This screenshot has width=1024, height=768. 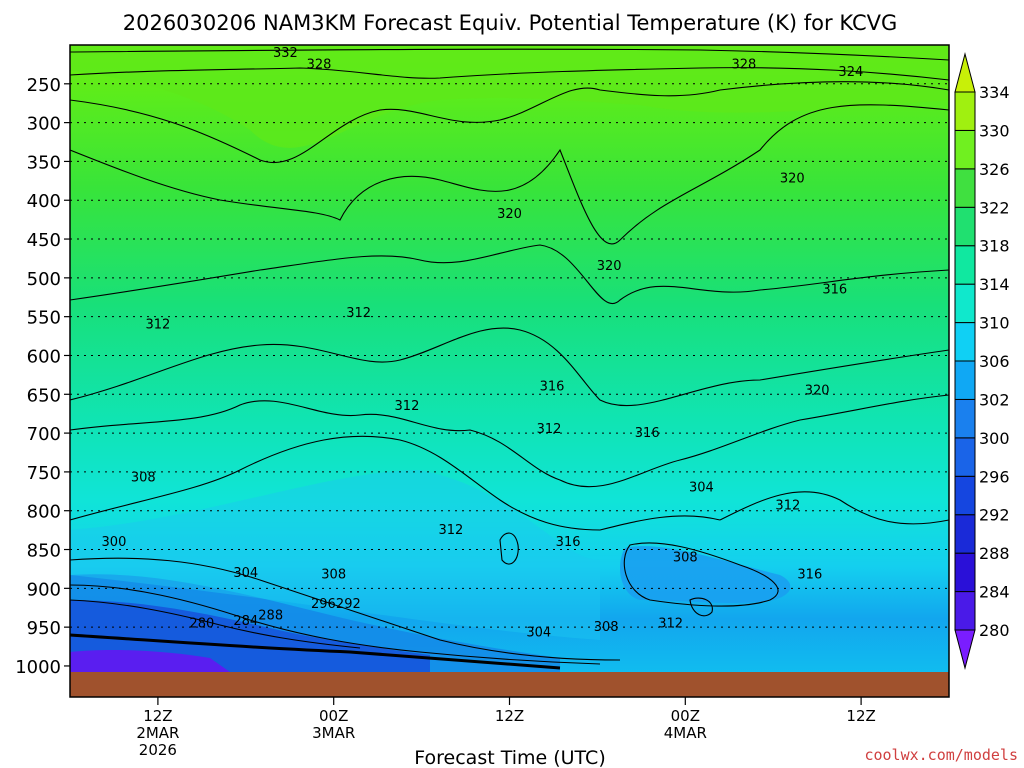 What do you see at coordinates (941, 755) in the screenshot?
I see `credit-link: coolwx.com/models` at bounding box center [941, 755].